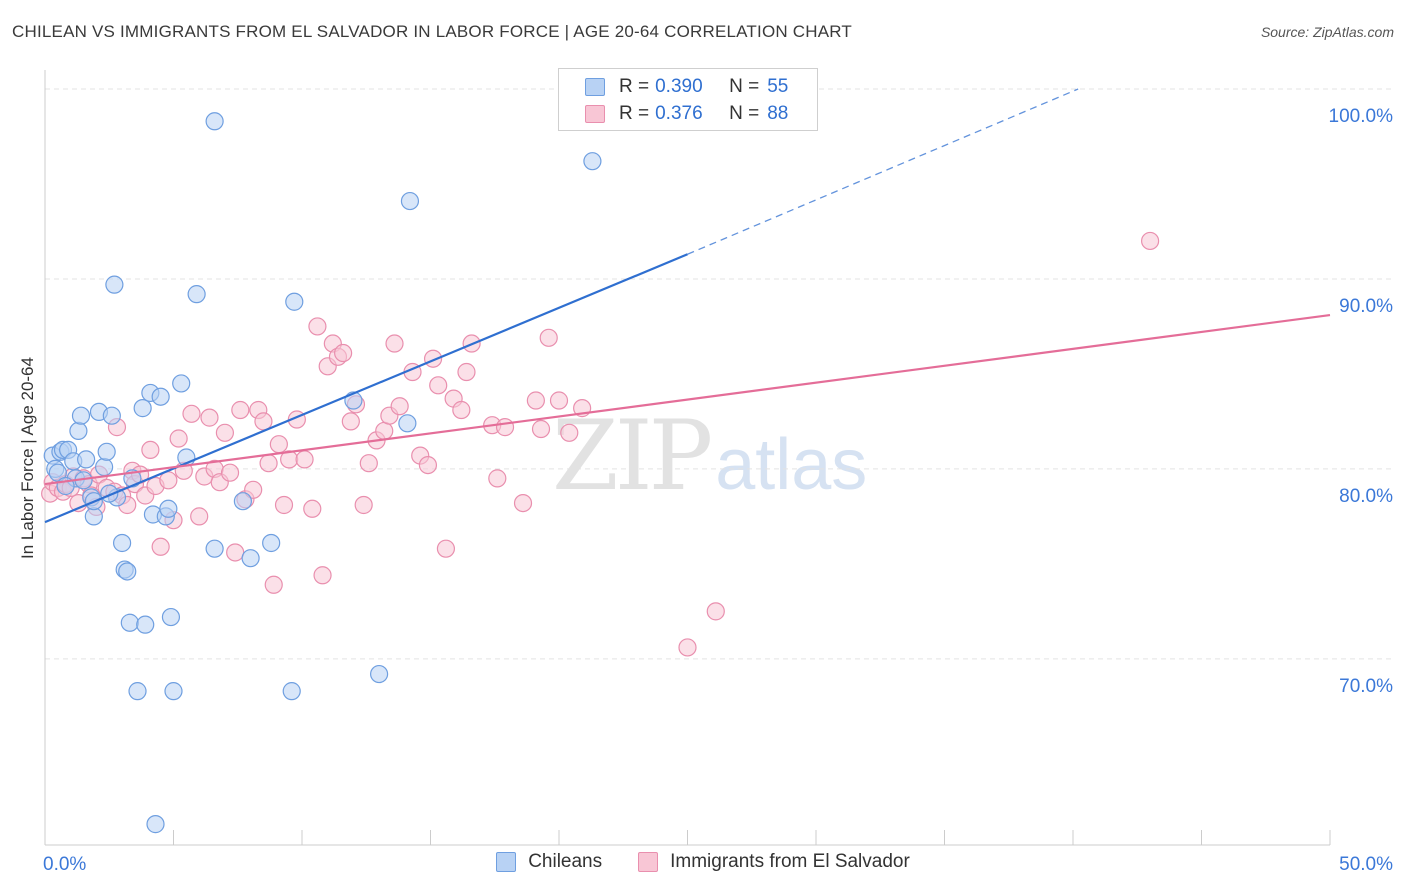  I want to click on y-tick-label: 90.0%, so click(1366, 306).